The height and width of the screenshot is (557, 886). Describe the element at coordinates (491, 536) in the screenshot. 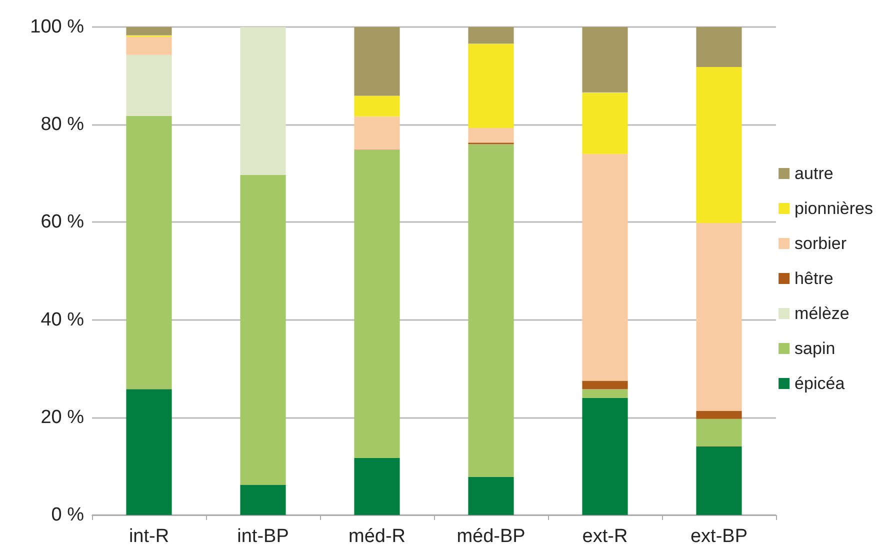

I see `x-tick-label: méd-BP` at that location.